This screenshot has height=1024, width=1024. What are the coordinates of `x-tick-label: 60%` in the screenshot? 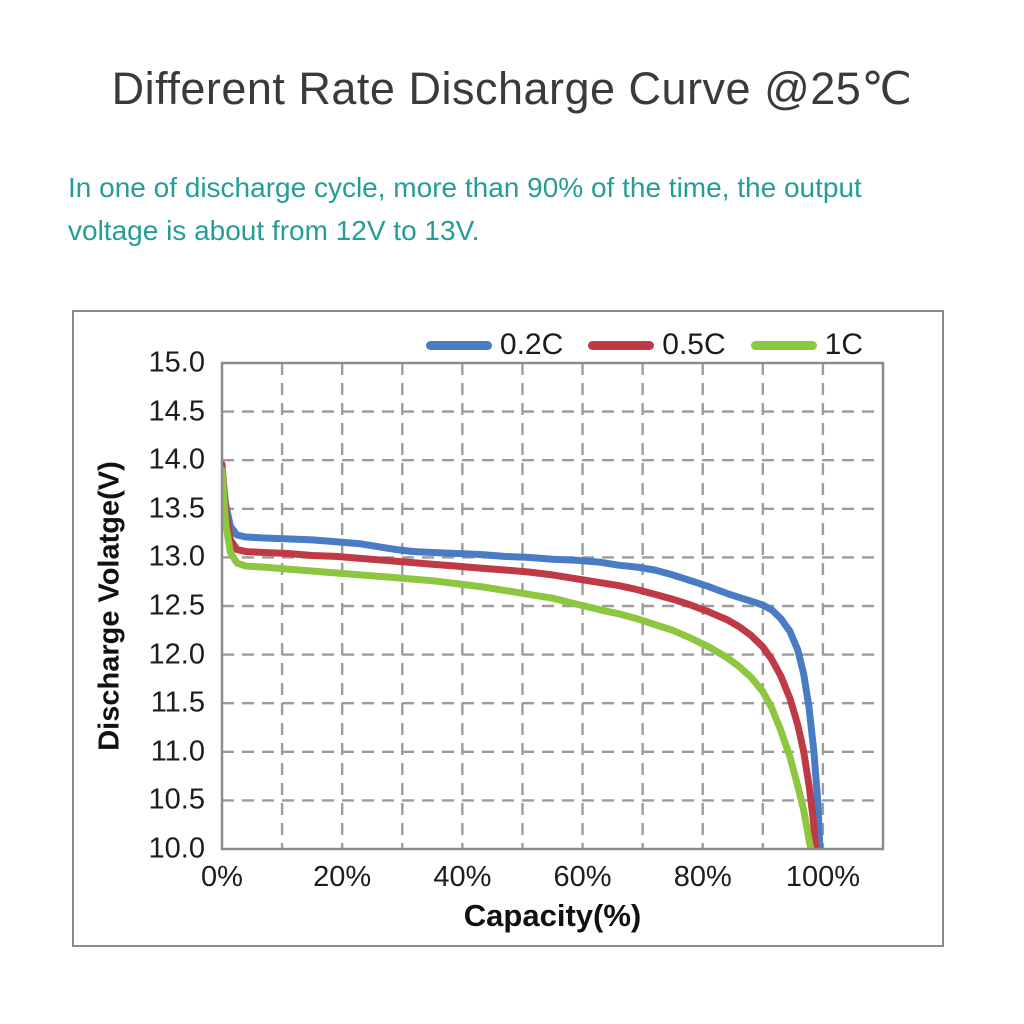 It's located at (582, 877).